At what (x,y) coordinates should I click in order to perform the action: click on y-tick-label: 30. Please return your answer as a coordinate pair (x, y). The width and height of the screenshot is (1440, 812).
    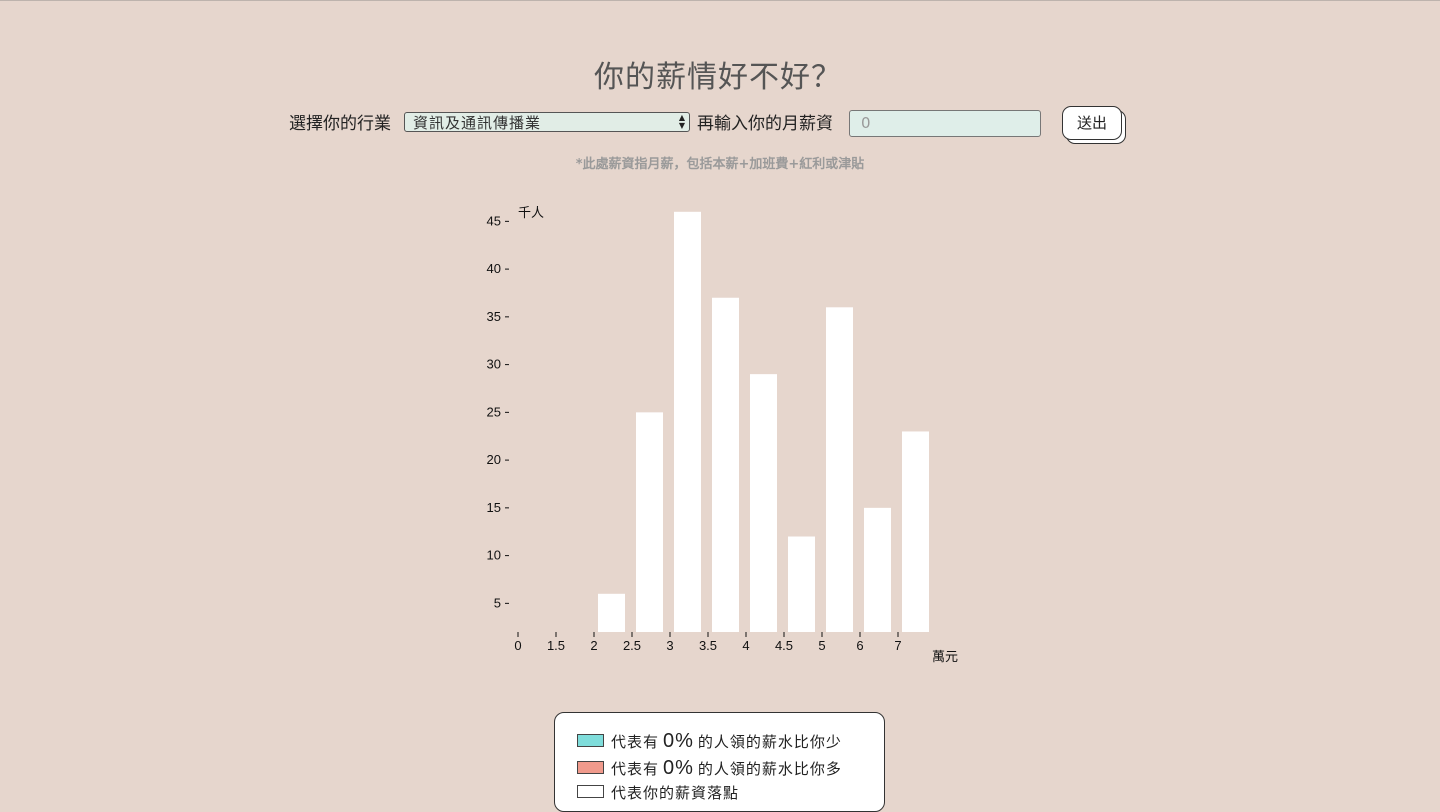
    Looking at the image, I should click on (494, 364).